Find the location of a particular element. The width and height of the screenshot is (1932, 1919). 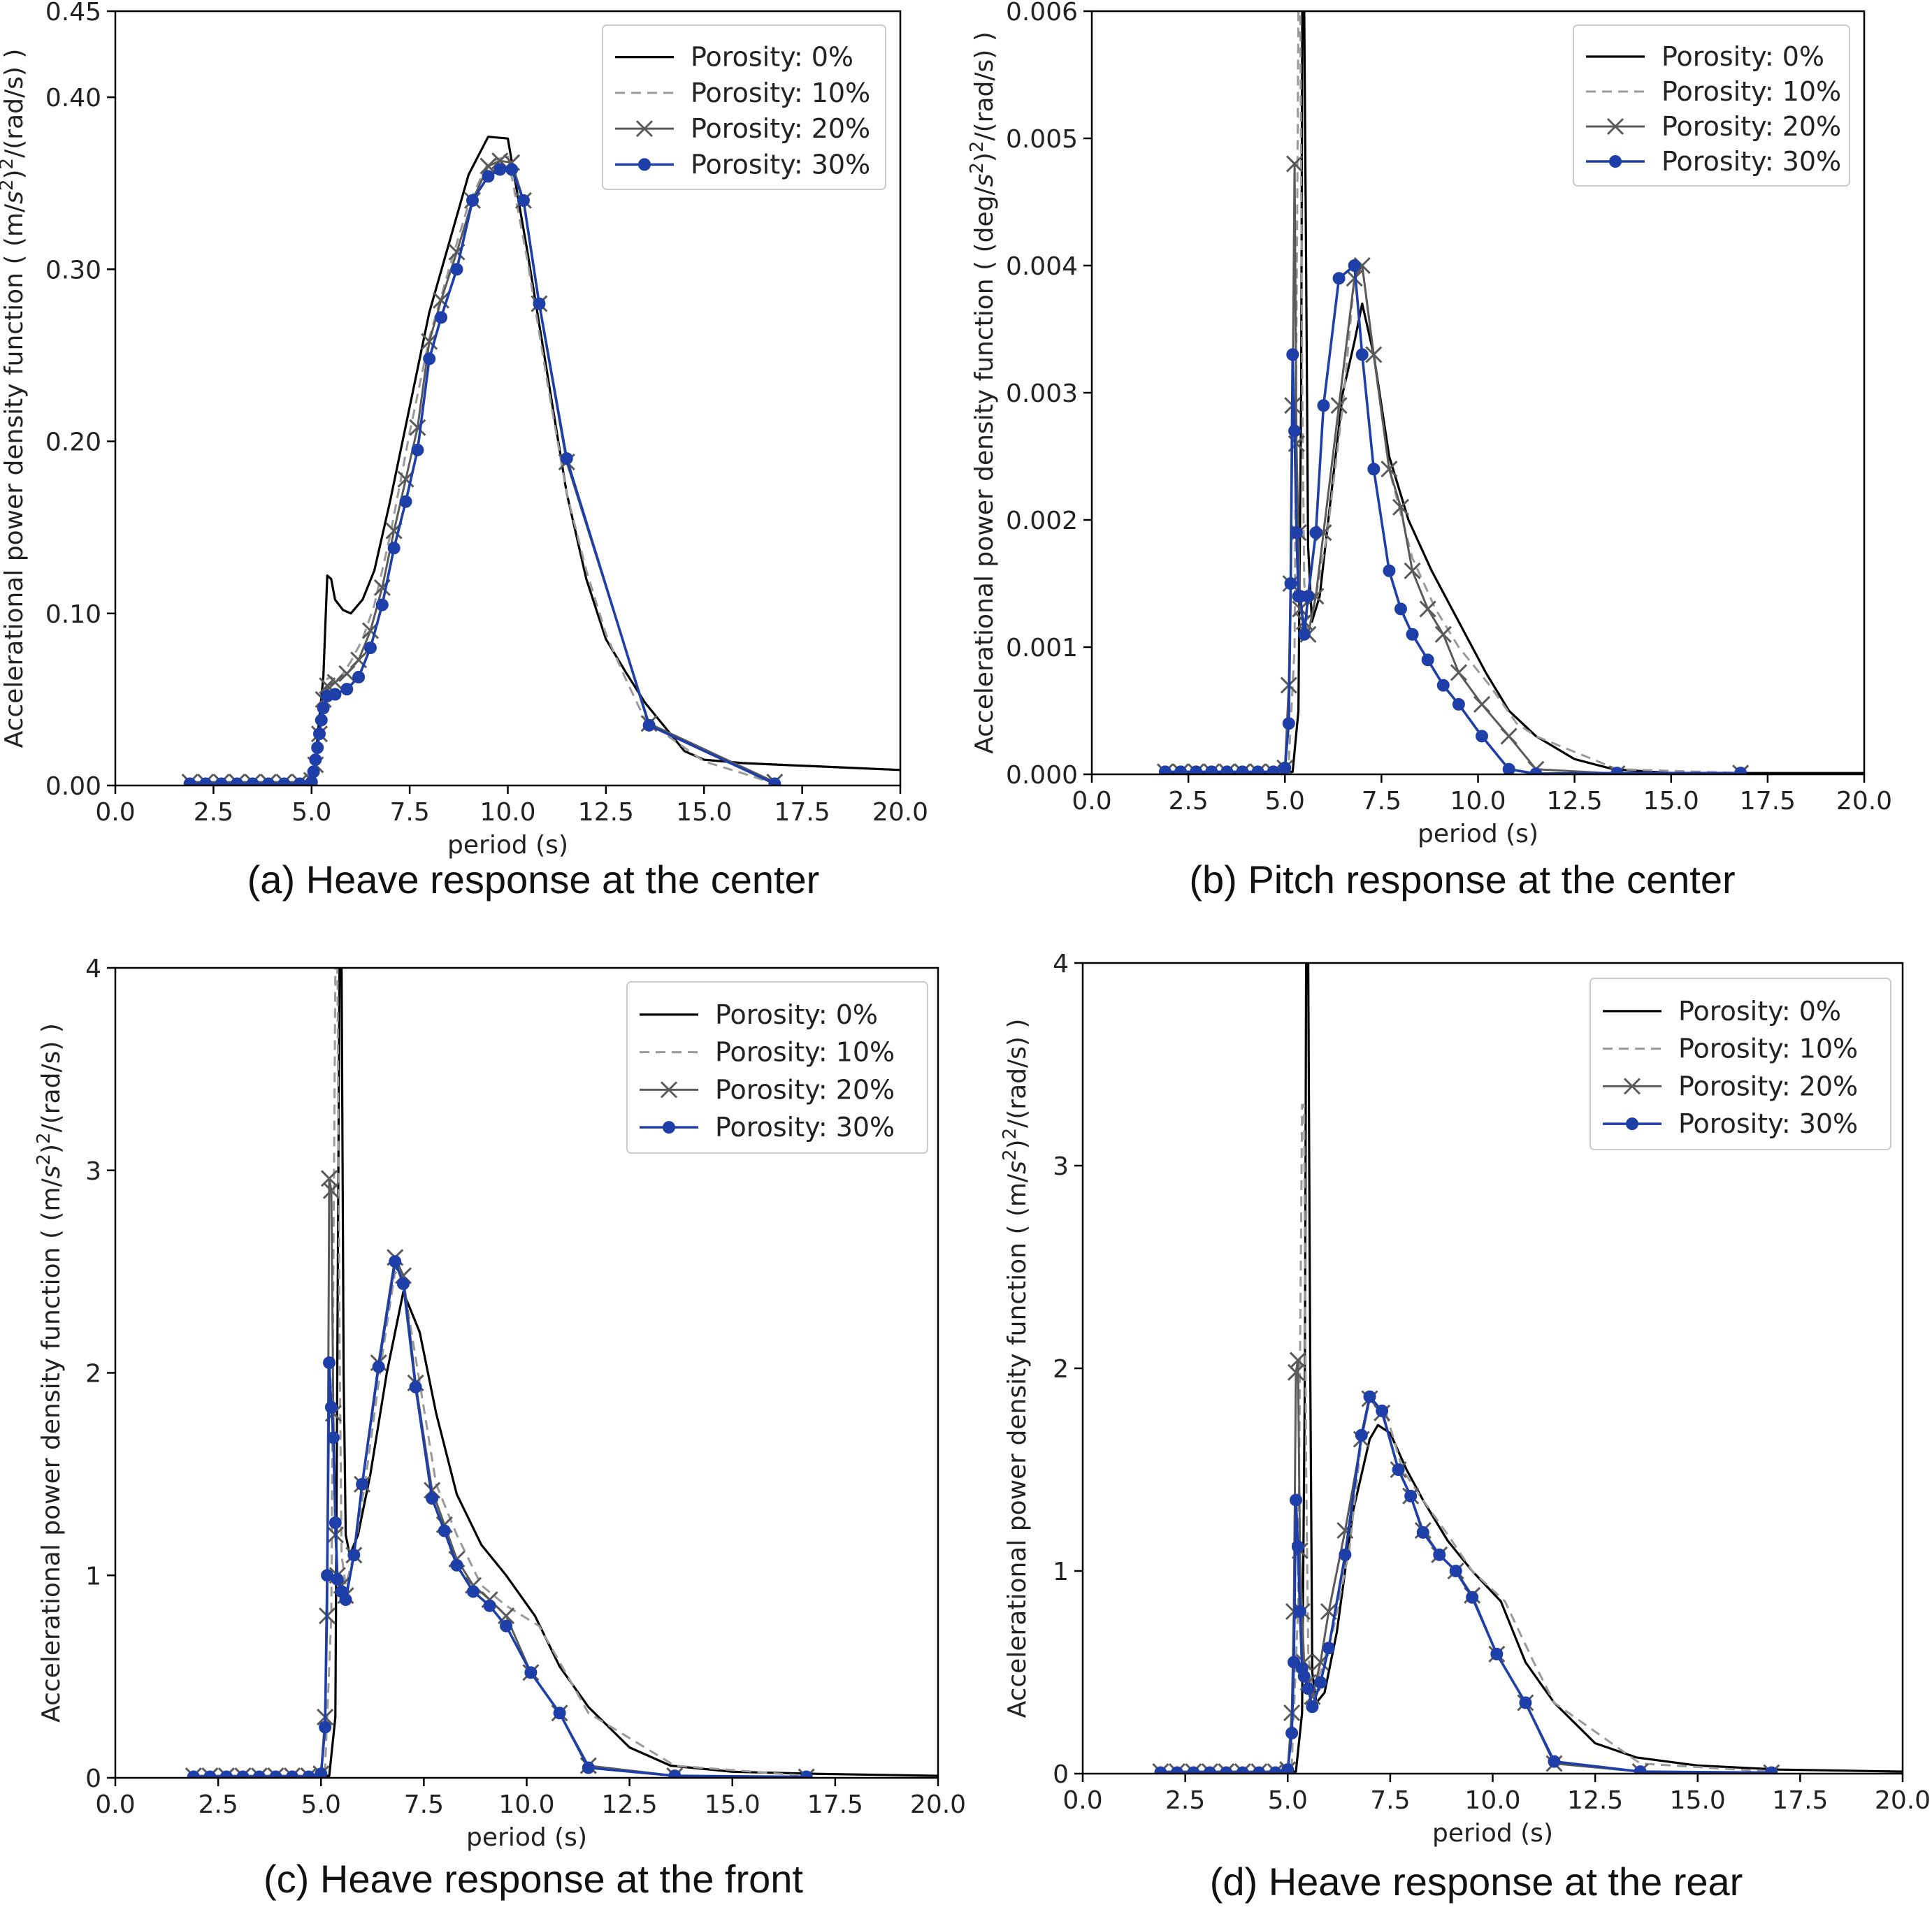

y-tick-label: 0.005 is located at coordinates (1042, 139).